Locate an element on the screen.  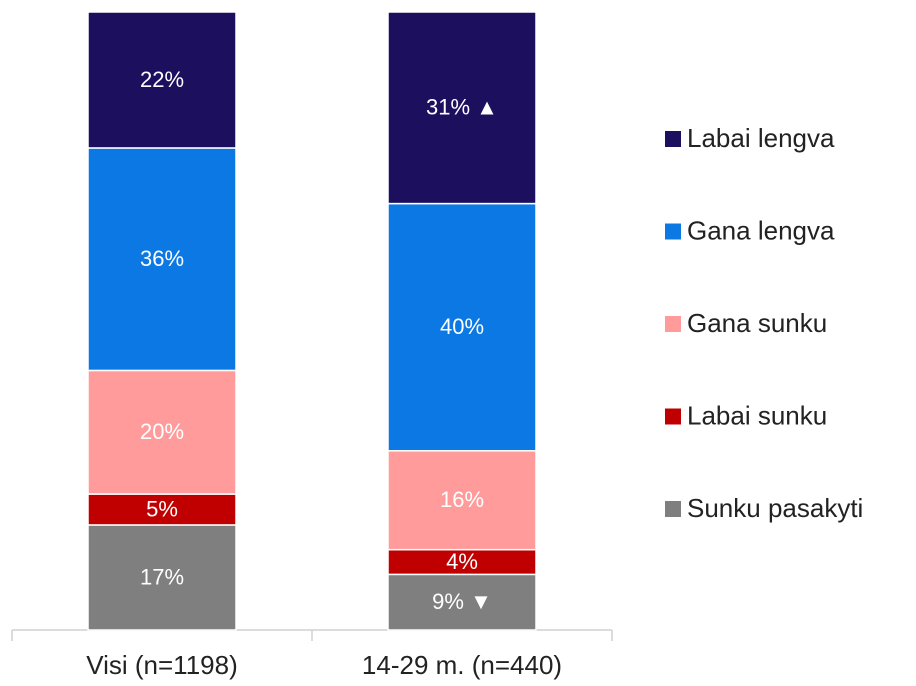
data-label: 20% is located at coordinates (162, 431).